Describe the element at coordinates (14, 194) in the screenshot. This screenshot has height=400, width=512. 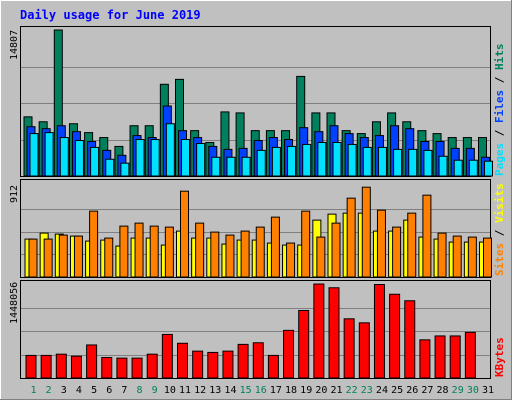
I see `max-label-visits: 912` at that location.